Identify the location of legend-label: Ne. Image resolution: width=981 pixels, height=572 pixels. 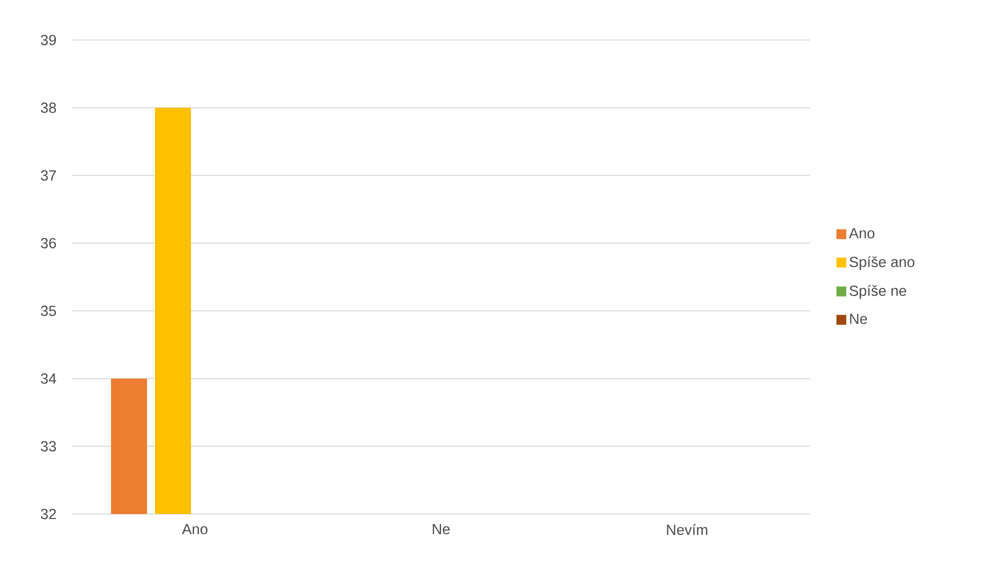
(859, 319).